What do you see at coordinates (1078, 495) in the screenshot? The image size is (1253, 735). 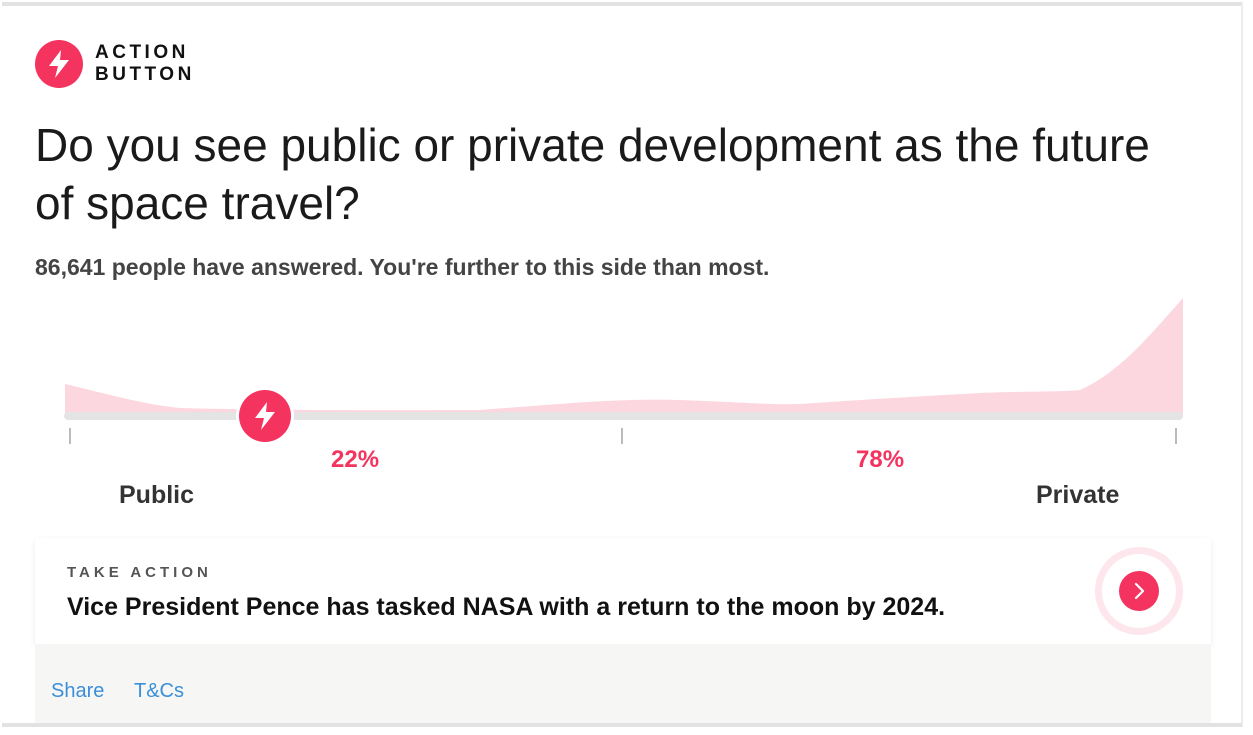 I see `private-label: Private` at bounding box center [1078, 495].